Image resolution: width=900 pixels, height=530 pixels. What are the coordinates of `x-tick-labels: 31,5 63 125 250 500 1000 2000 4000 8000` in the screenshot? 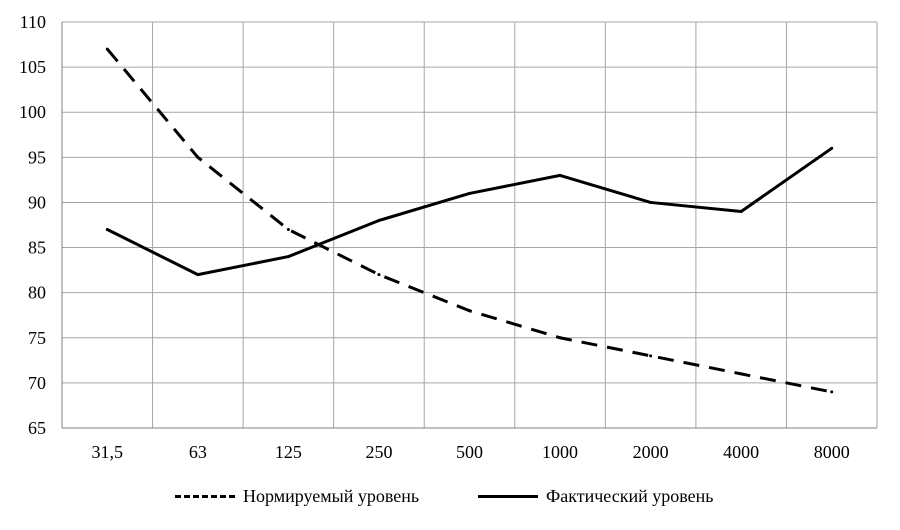 It's located at (471, 452).